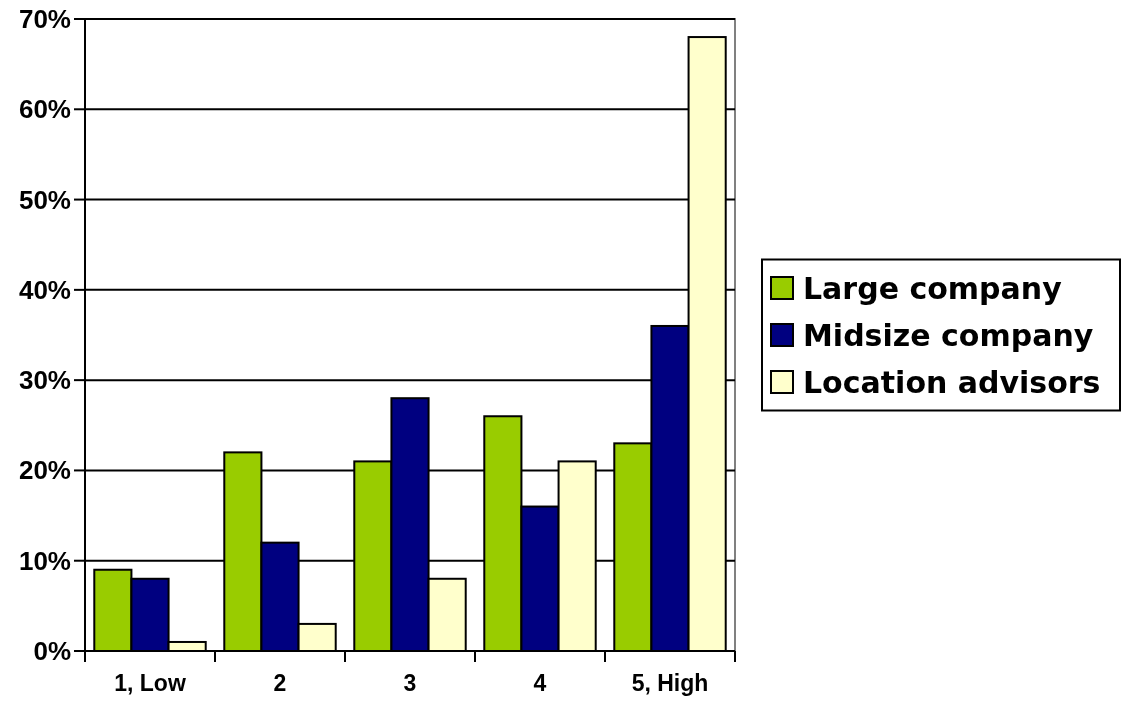 This screenshot has height=707, width=1122. What do you see at coordinates (150, 683) in the screenshot?
I see `x-tick-label: 1, Low` at bounding box center [150, 683].